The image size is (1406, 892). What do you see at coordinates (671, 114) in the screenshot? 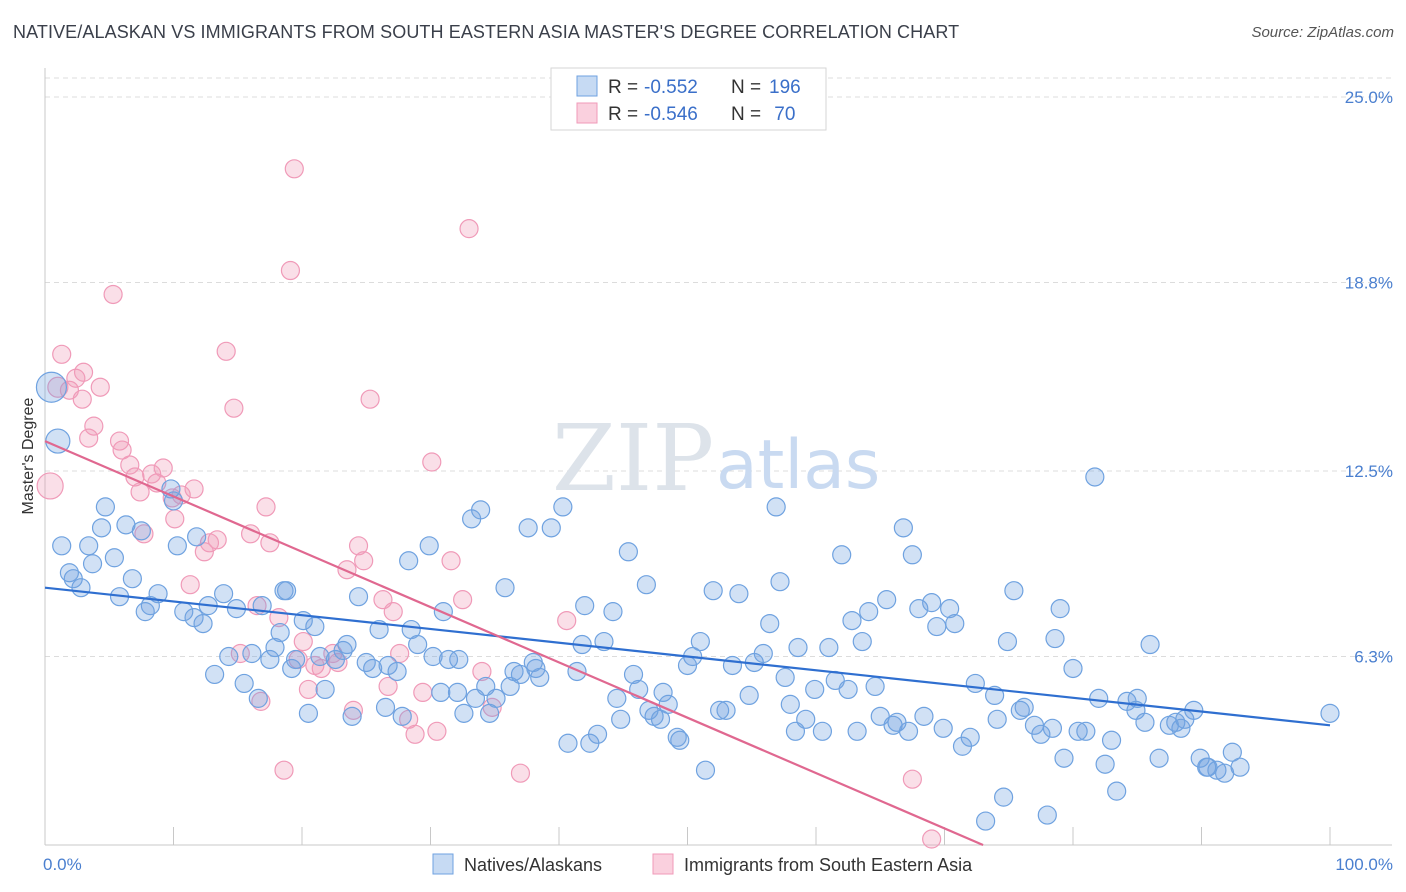
I see `legend-r-value-2: -0.546` at bounding box center [671, 114].